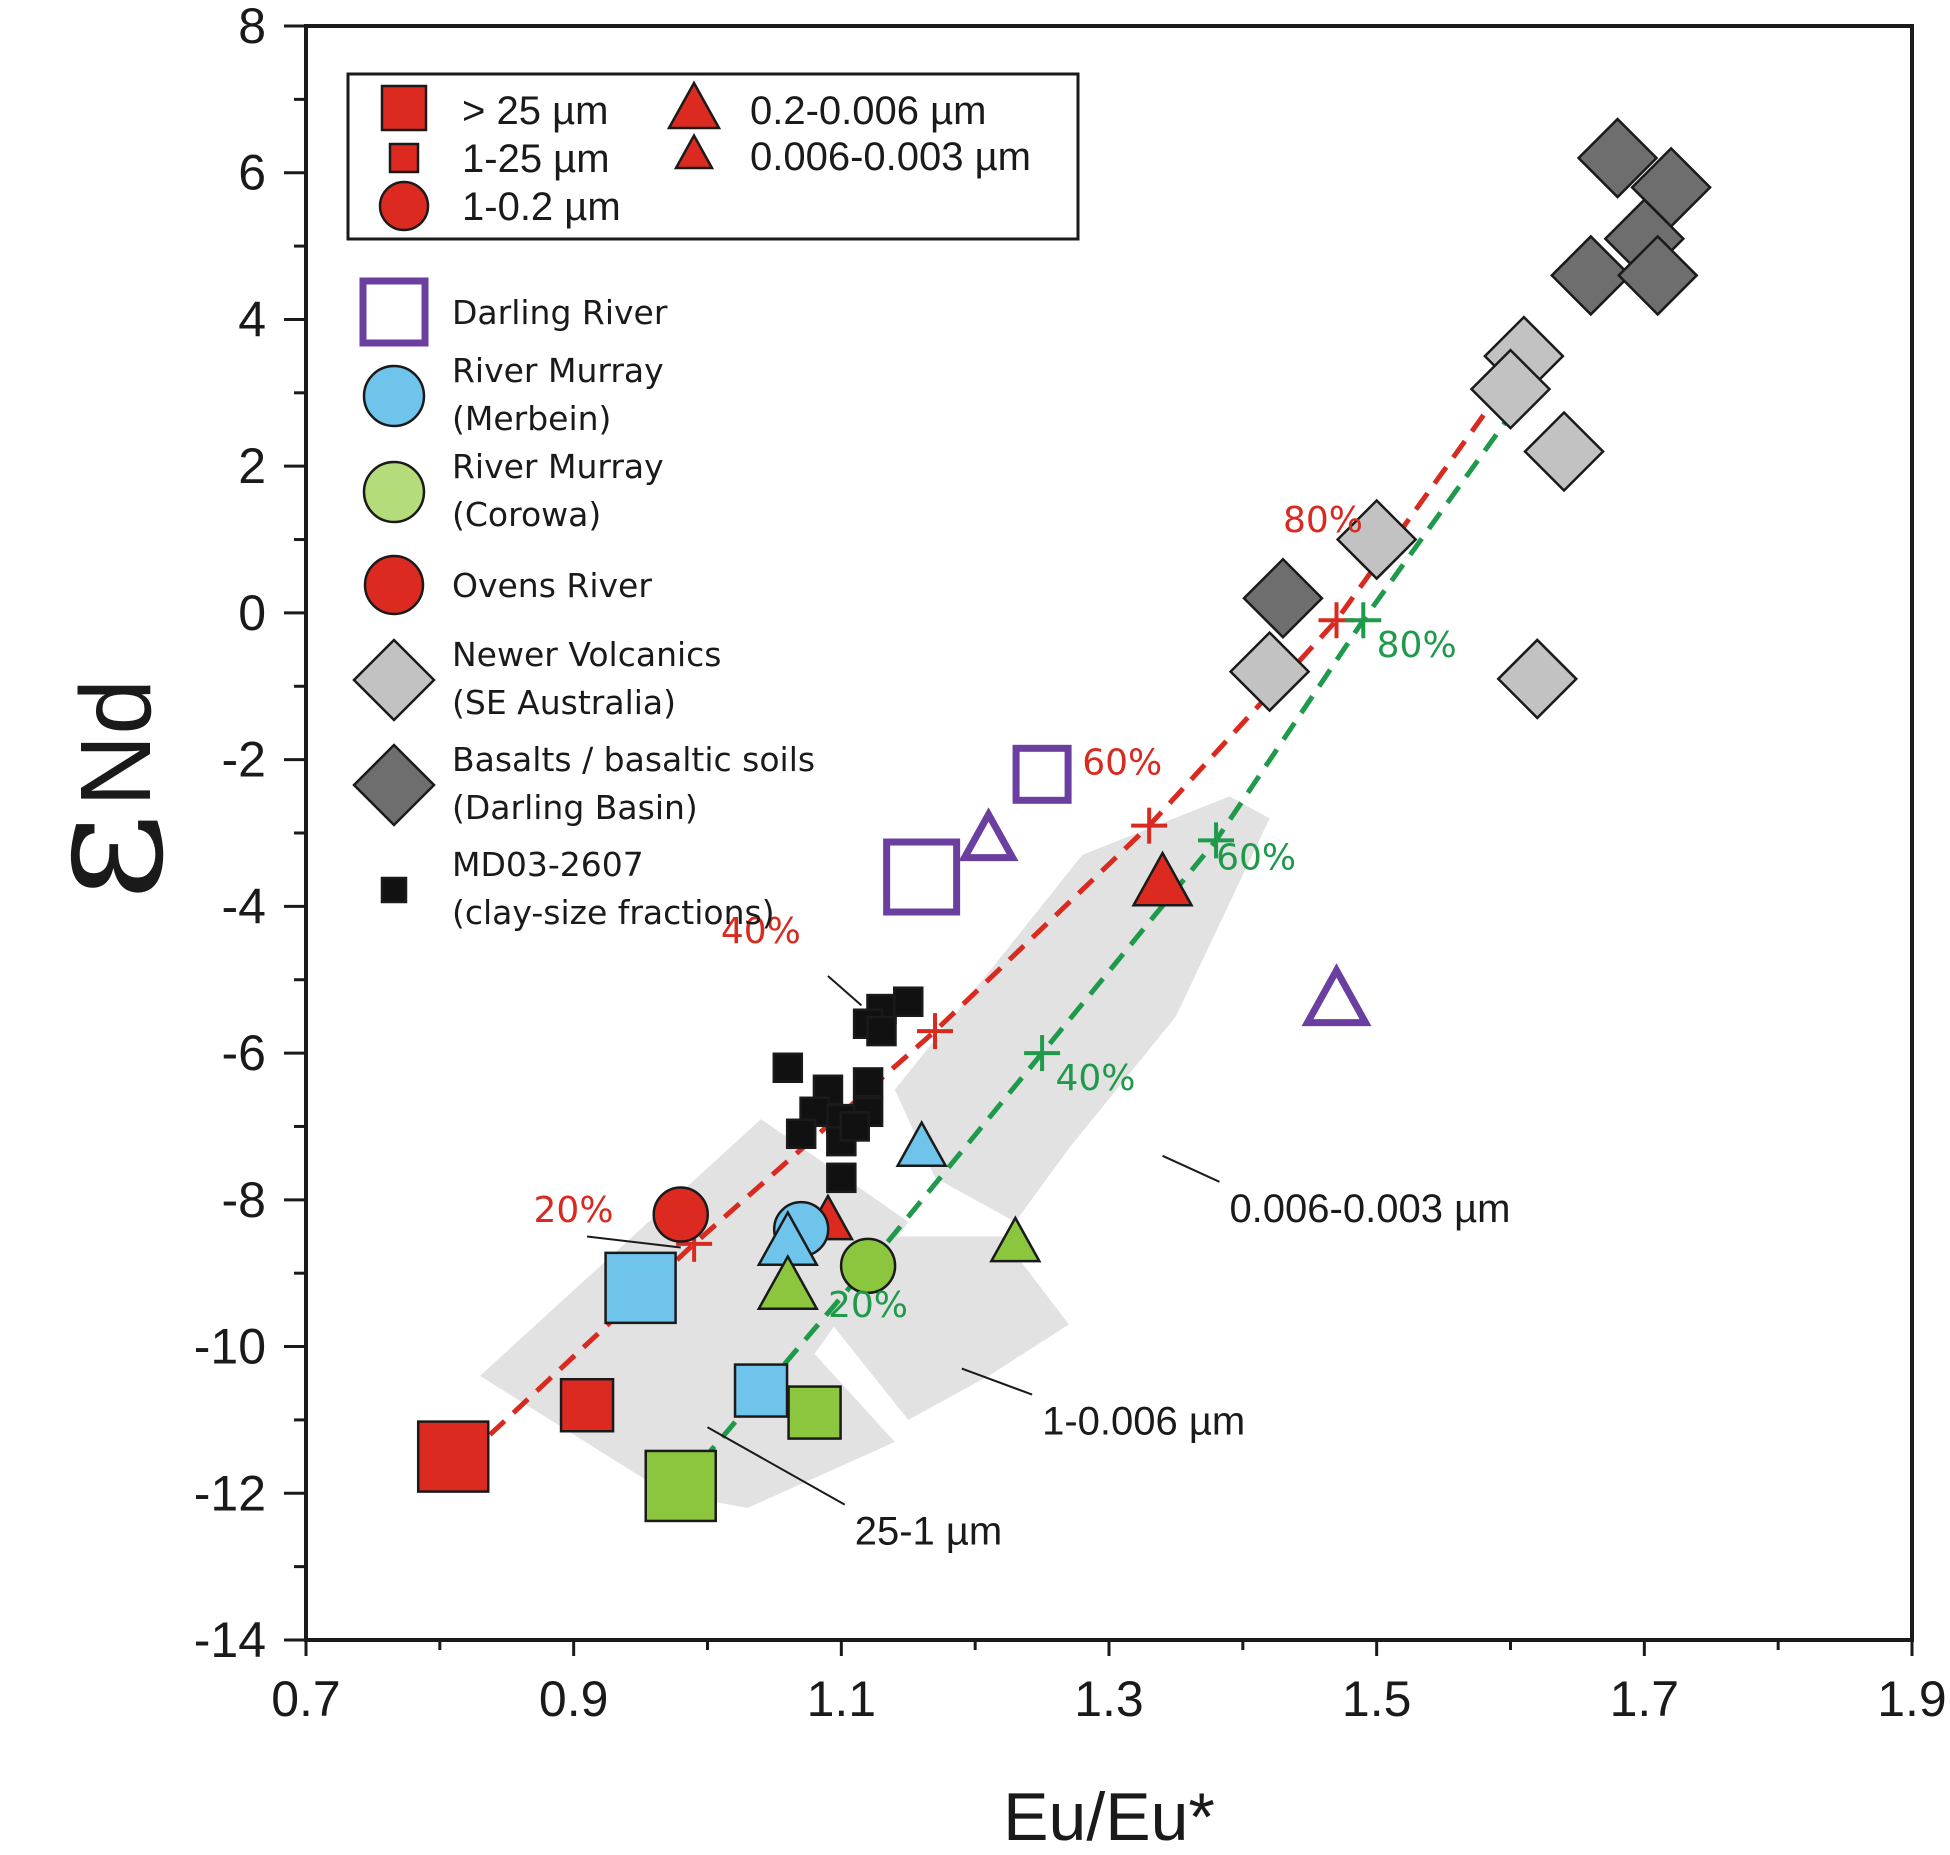 Image resolution: width=1950 pixels, height=1855 pixels. I want to click on size-legend-label: 0.2-0.006 µm, so click(868, 111).